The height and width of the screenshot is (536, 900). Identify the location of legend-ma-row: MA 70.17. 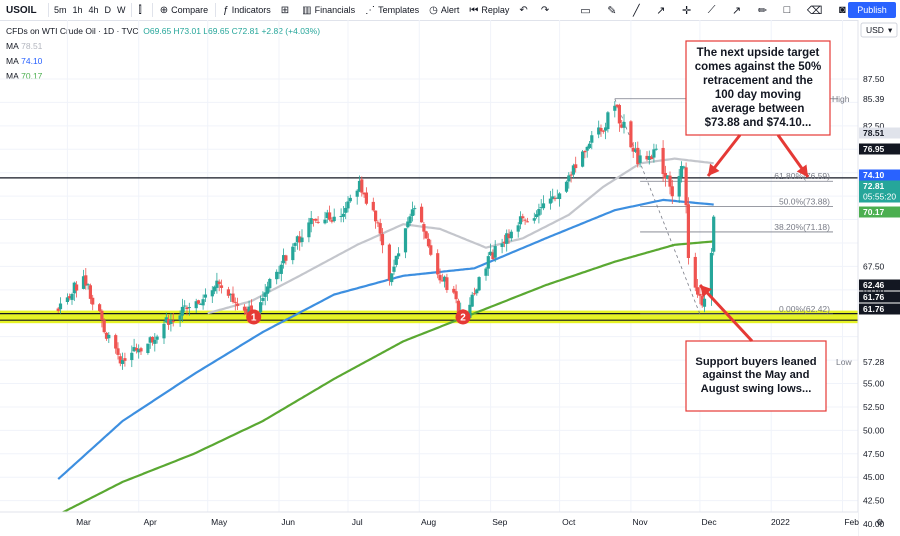
(163, 76).